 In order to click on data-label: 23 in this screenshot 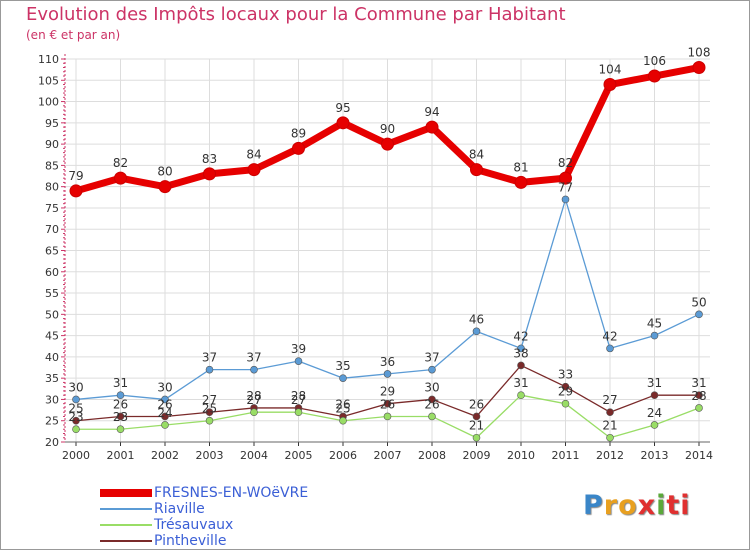, I will do `click(120, 417)`.